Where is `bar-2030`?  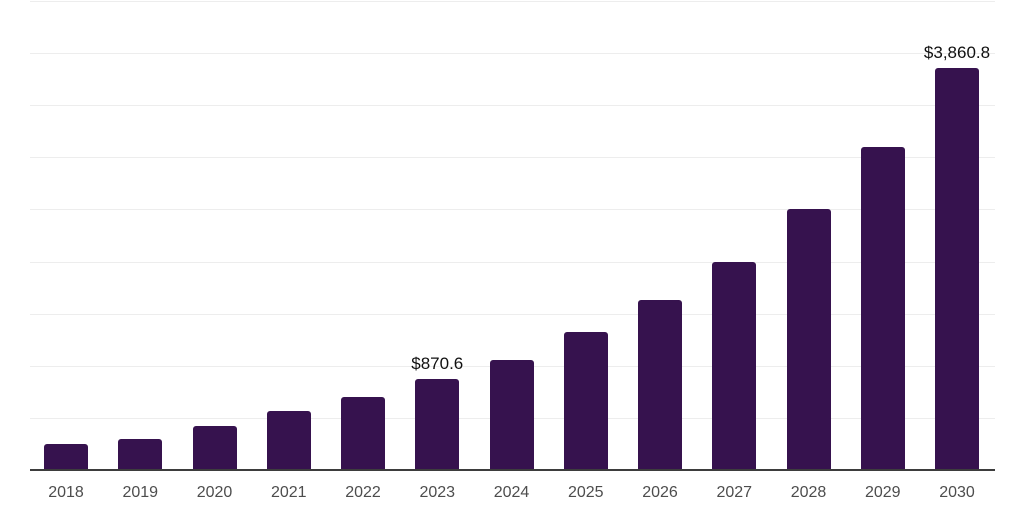 bar-2030 is located at coordinates (957, 268).